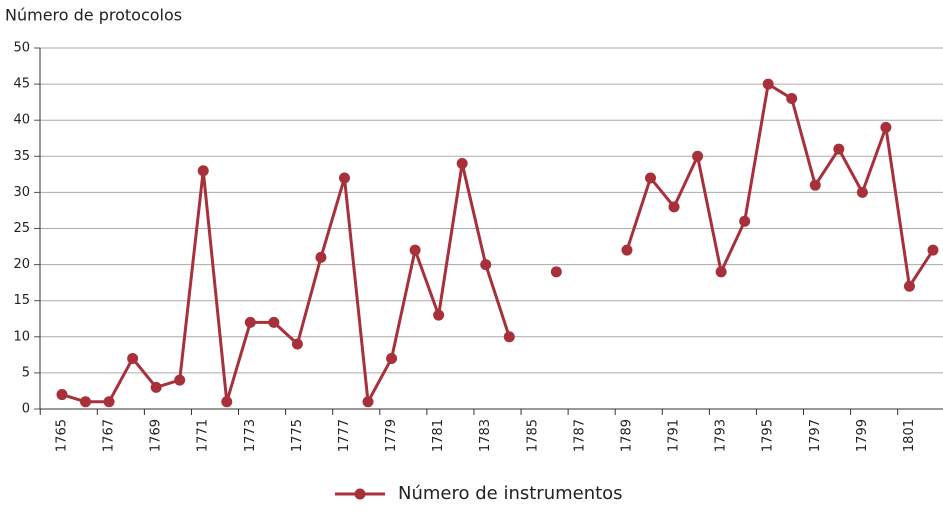  I want to click on y-tick-label: 45, so click(21, 84).